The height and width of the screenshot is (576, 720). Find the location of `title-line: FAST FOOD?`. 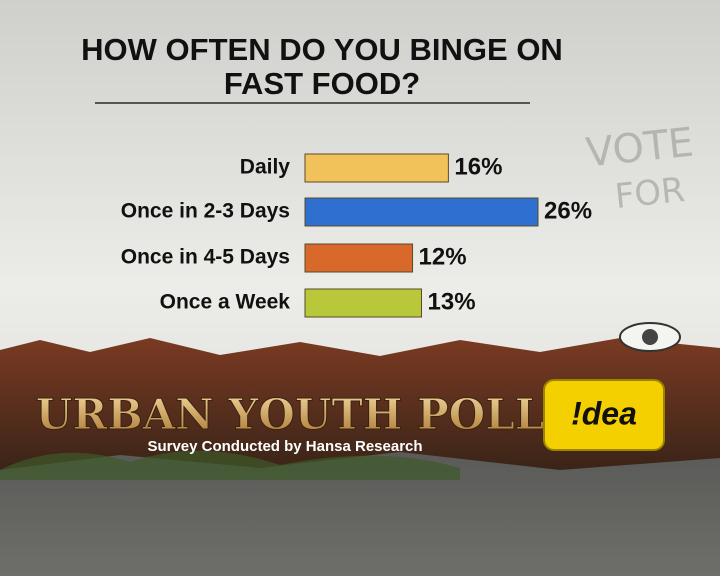

title-line: FAST FOOD? is located at coordinates (322, 83).